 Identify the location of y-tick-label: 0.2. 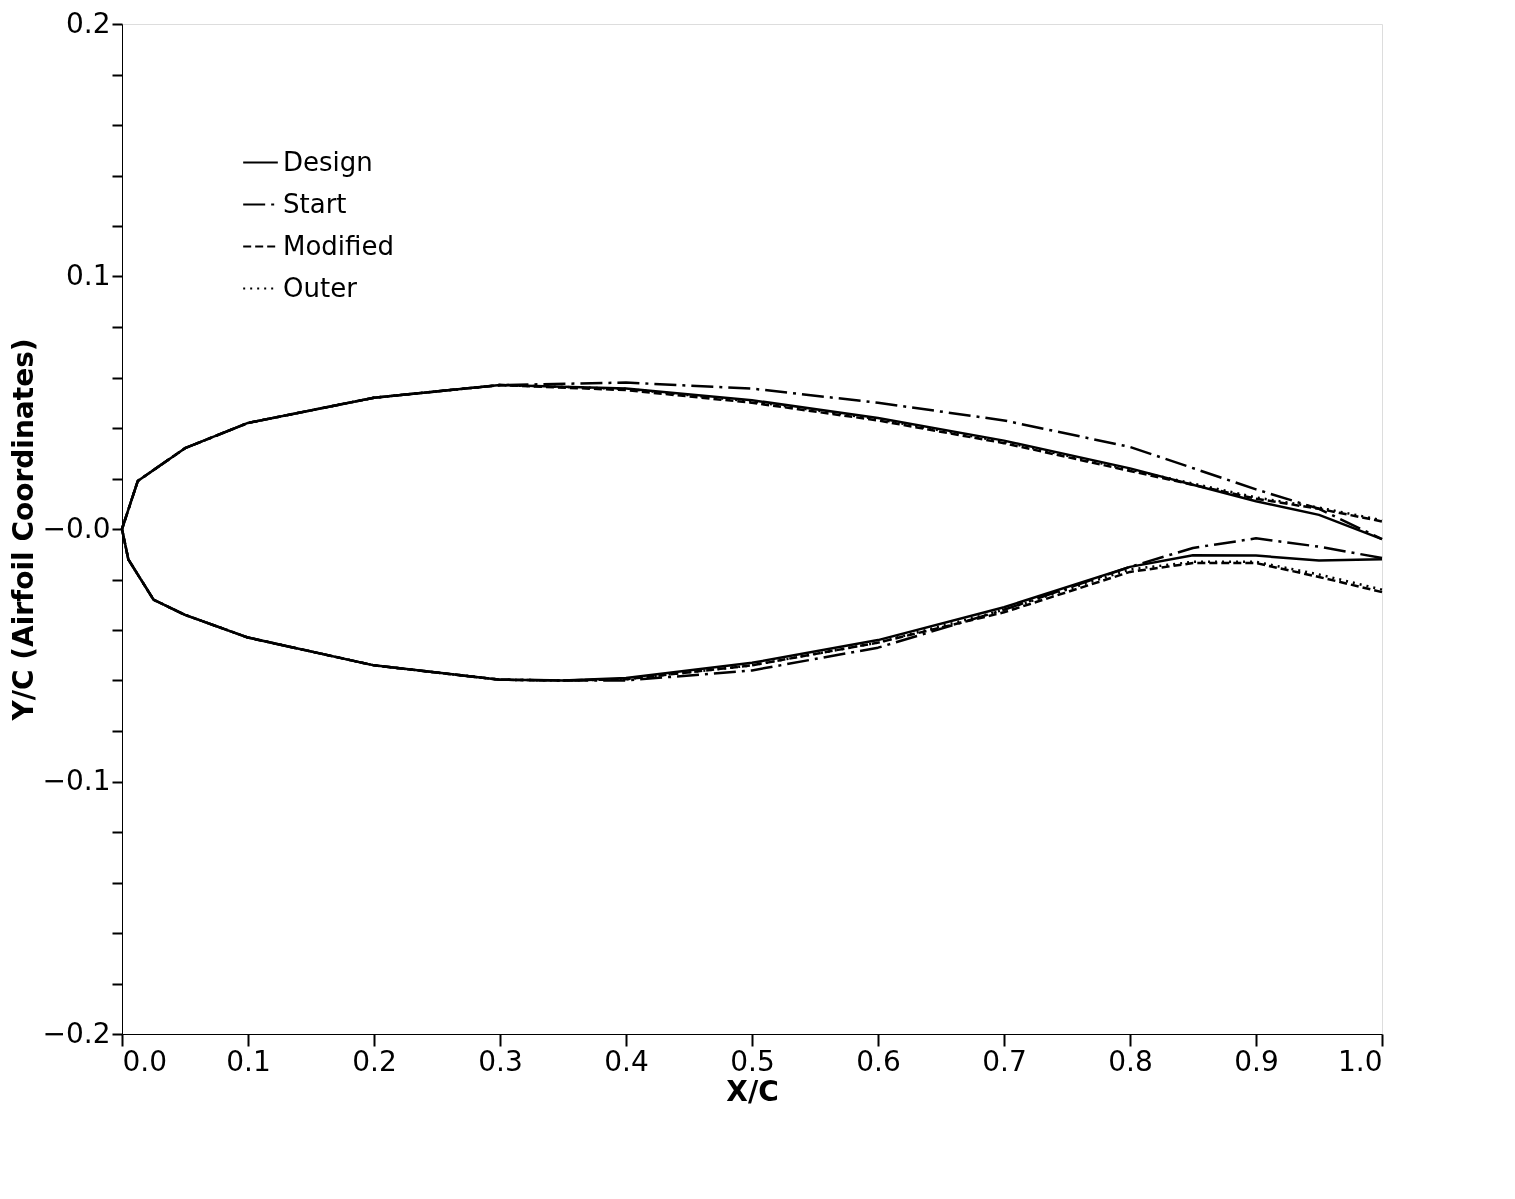
(88, 23).